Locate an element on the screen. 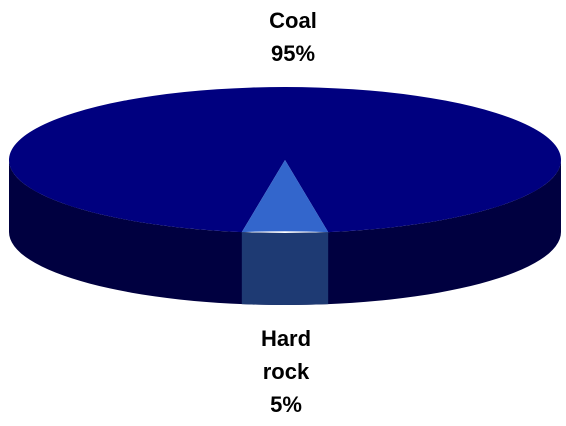  slice-label-coal: Coal 95% is located at coordinates (293, 37).